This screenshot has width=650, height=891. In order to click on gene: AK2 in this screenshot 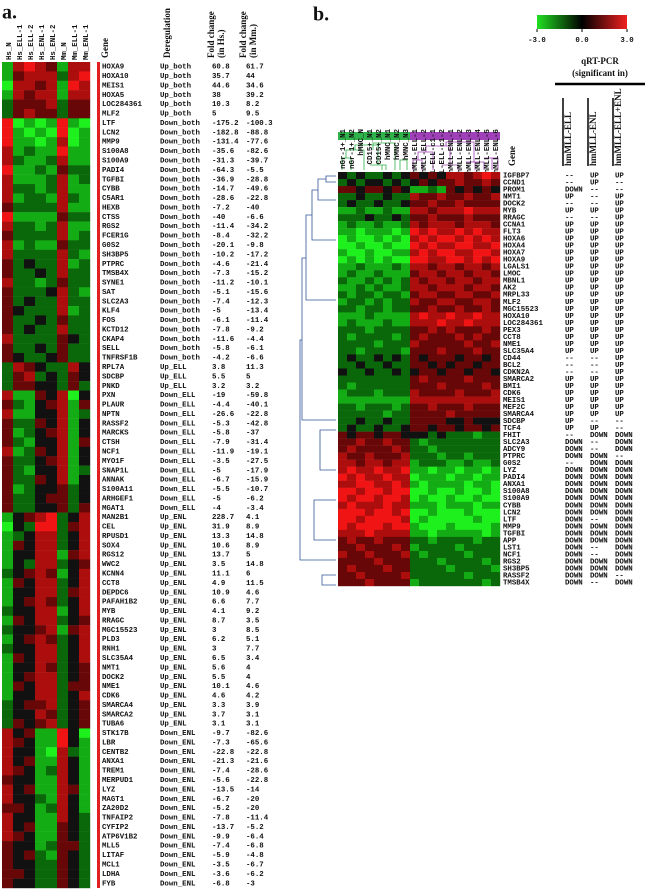, I will do `click(509, 289)`.